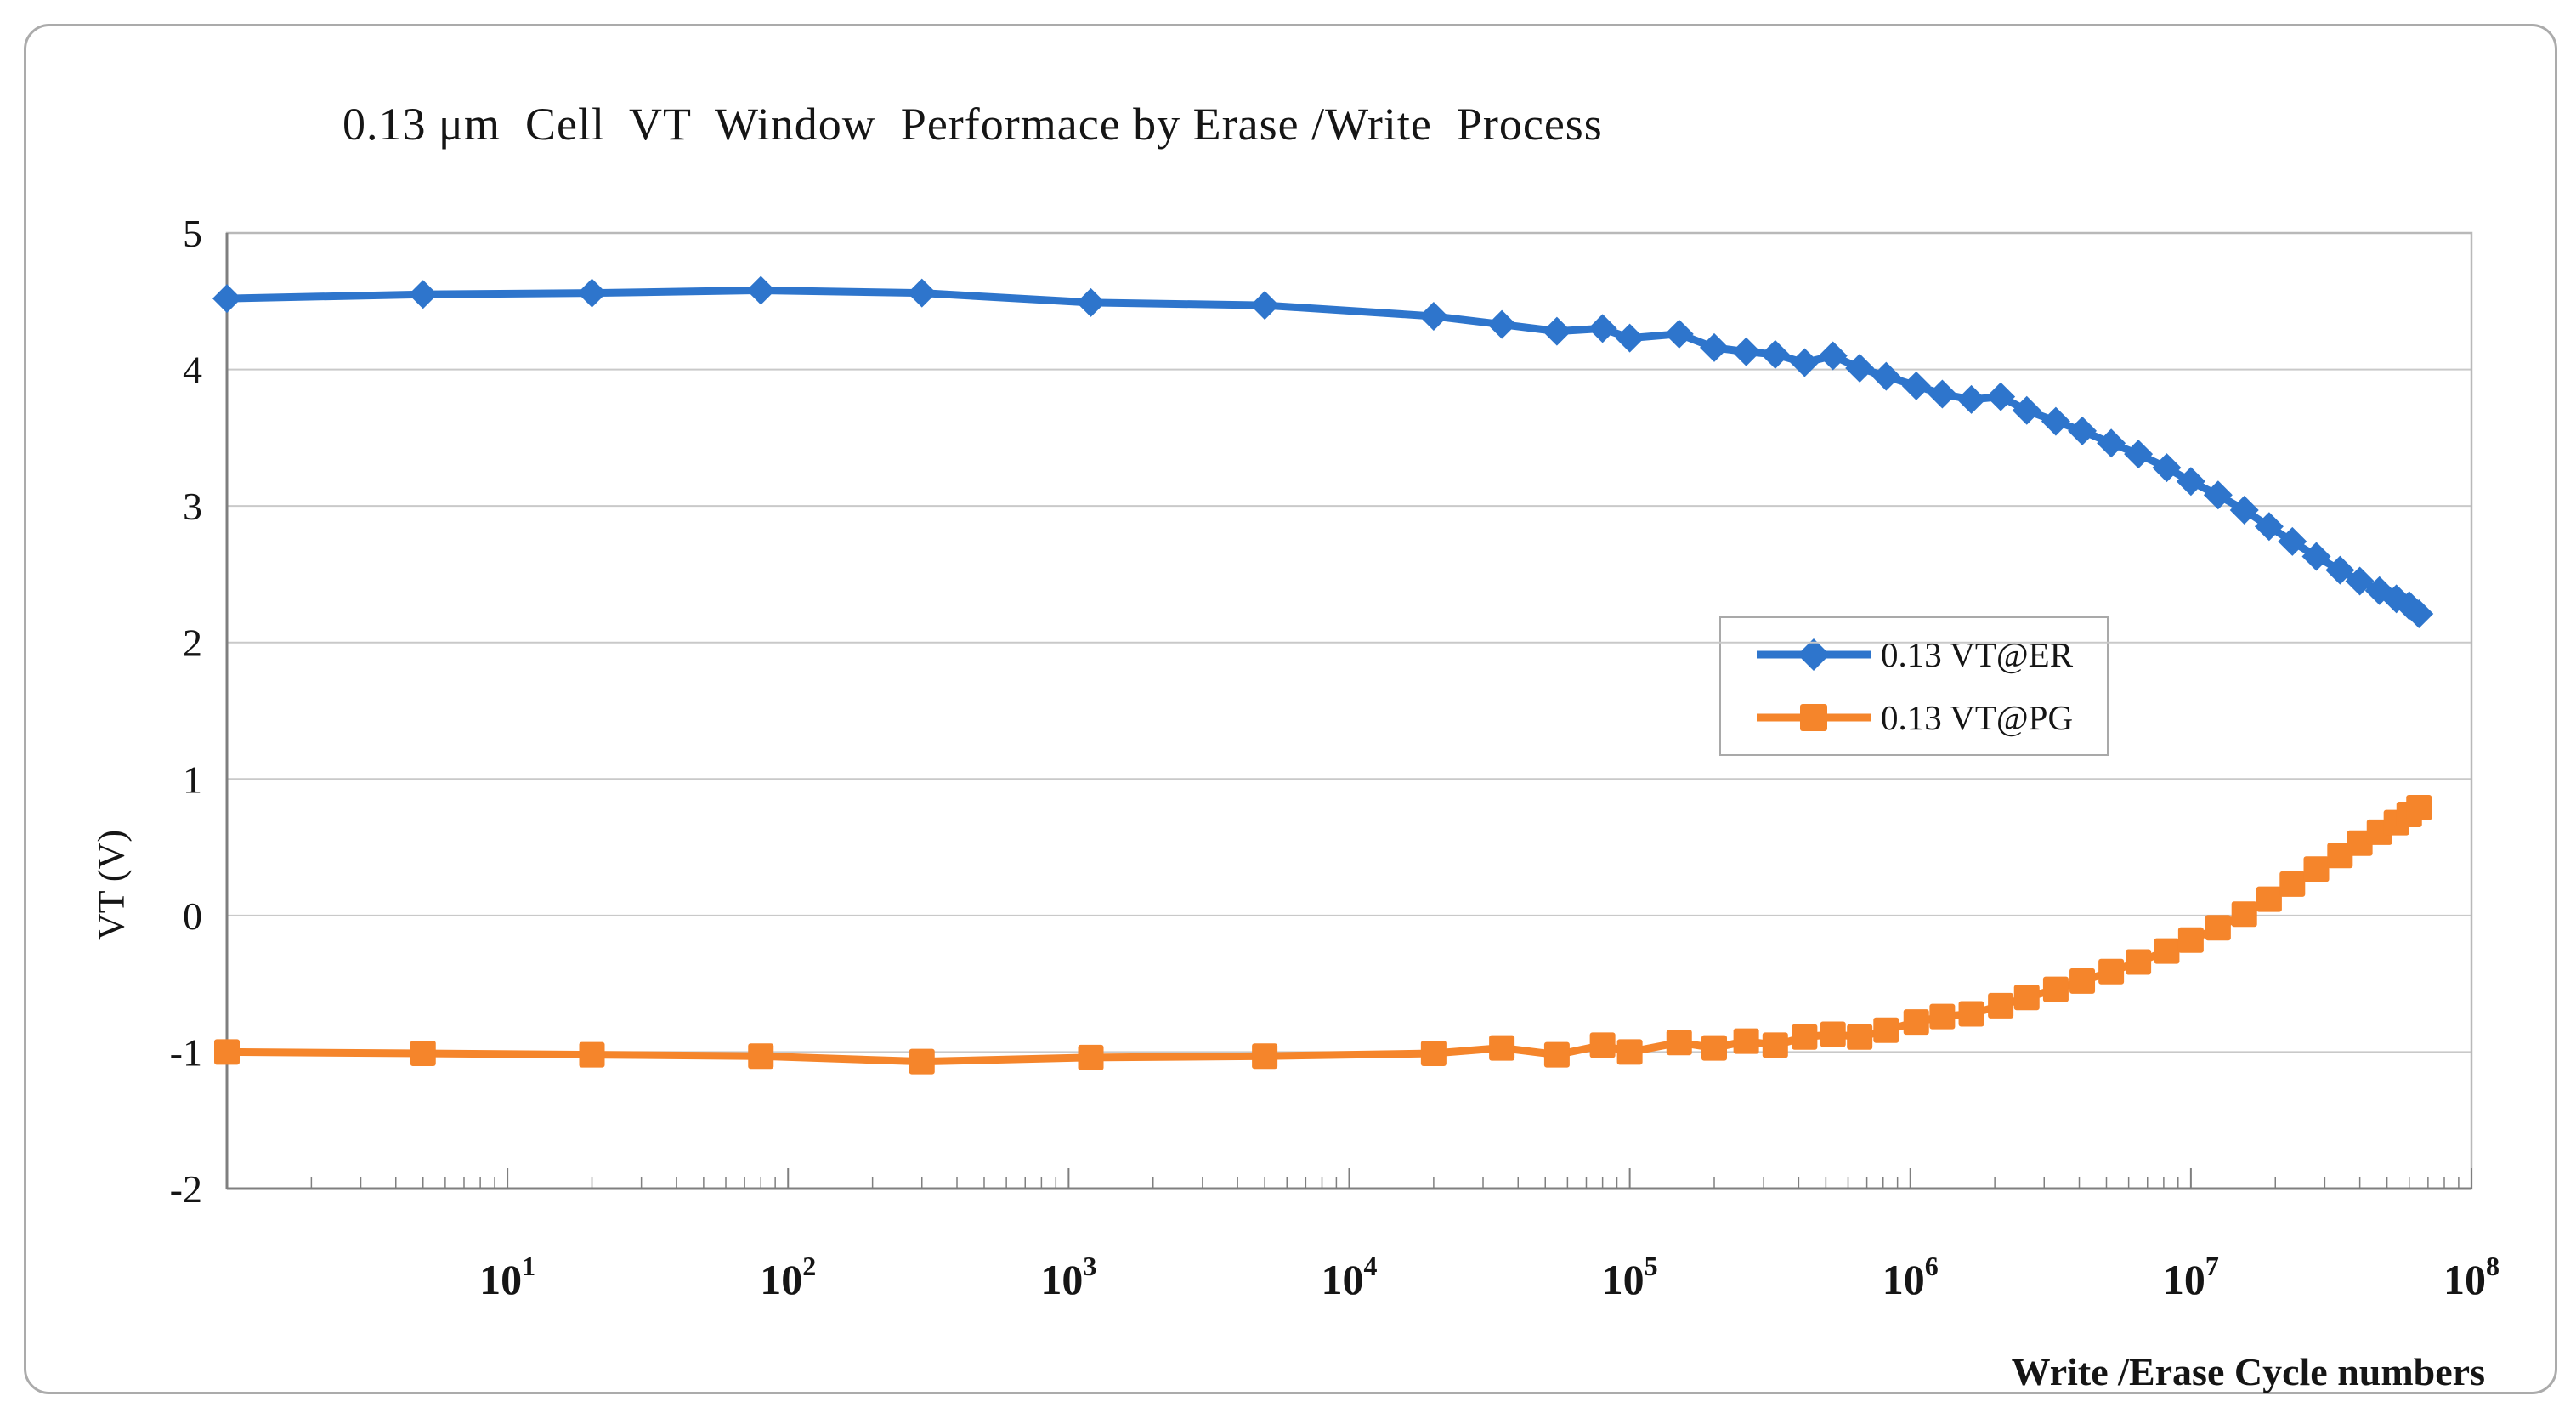 The height and width of the screenshot is (1413, 2576). I want to click on svg-text: 10³, so click(1068, 1277).